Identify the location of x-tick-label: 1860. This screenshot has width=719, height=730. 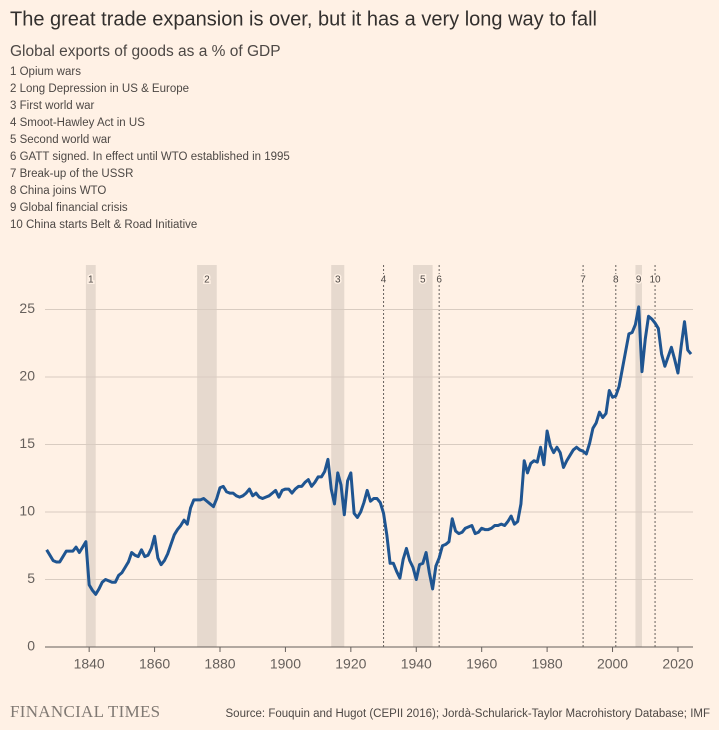
(154, 664).